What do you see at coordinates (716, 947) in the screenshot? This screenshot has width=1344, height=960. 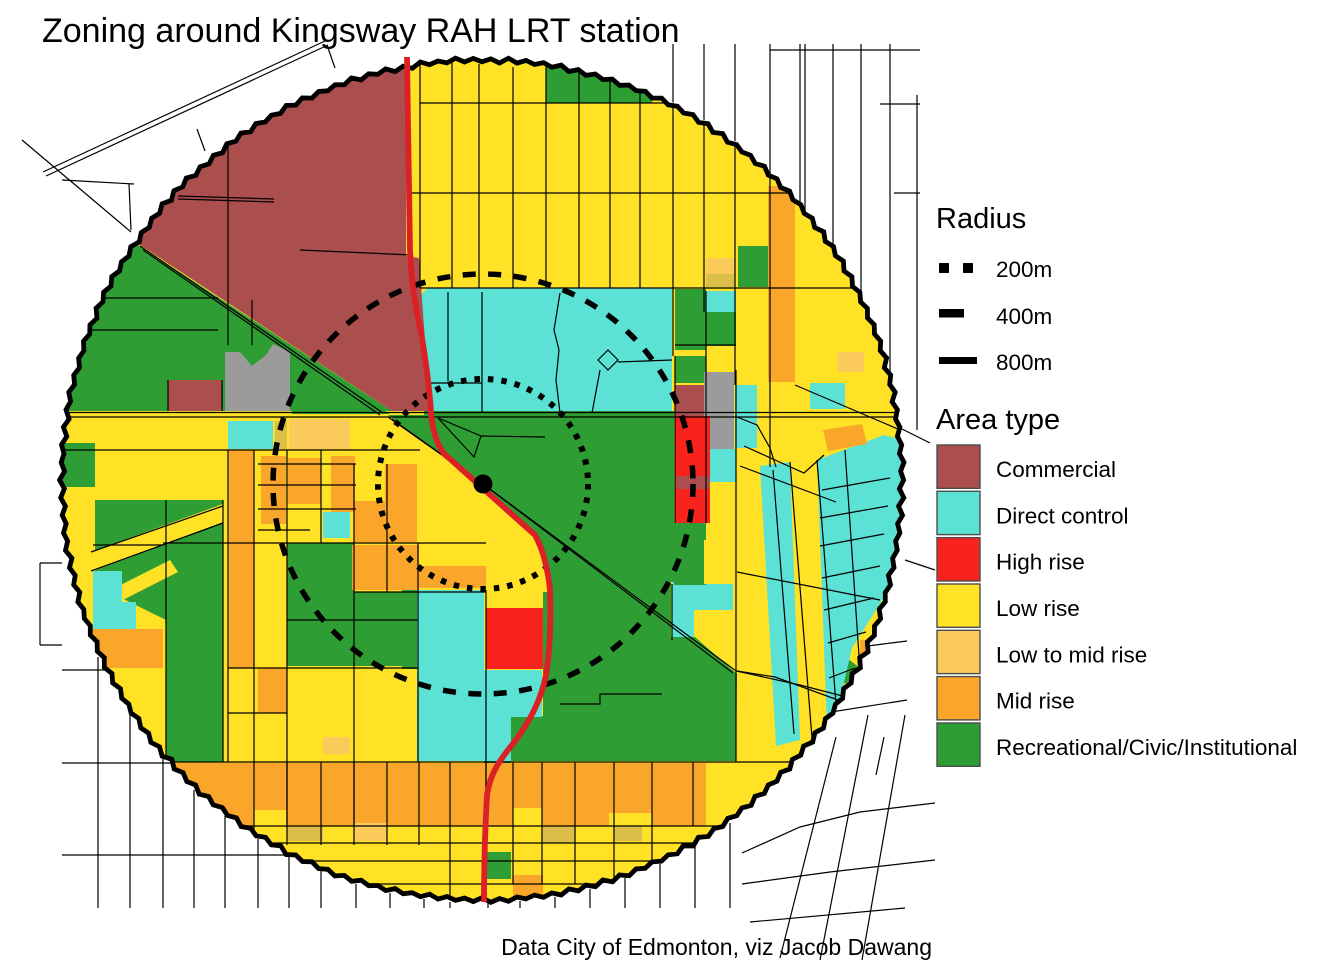 I see `svg-text:Data City of Edmonton, viz Jac: Data City of Edmonton, viz Jacob Dawang` at bounding box center [716, 947].